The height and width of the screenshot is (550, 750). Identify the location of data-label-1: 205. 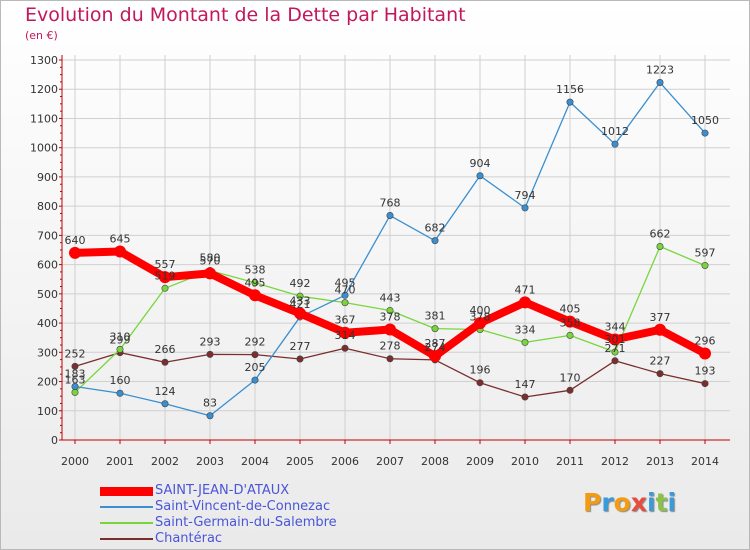
(255, 367).